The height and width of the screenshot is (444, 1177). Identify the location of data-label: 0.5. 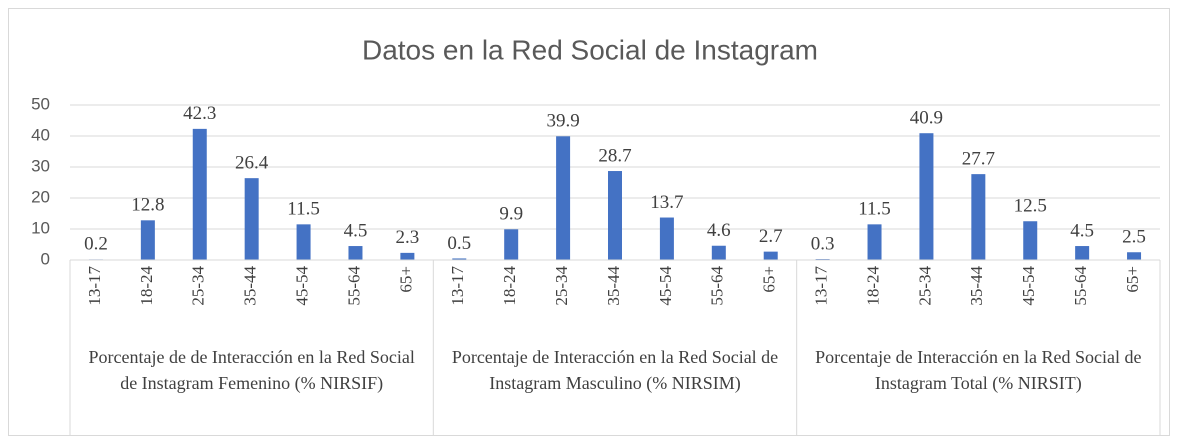
(459, 243).